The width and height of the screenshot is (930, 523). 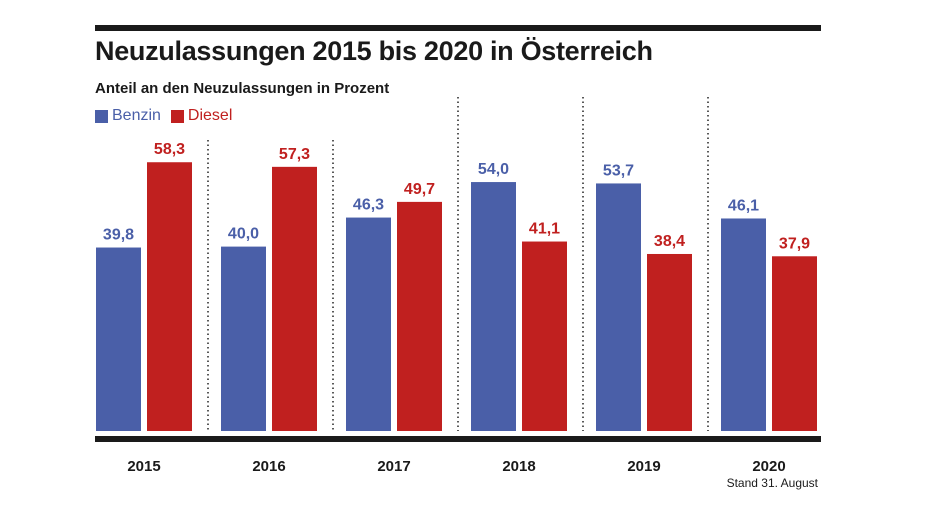 I want to click on x-tick-label: 2017, so click(x=393, y=466).